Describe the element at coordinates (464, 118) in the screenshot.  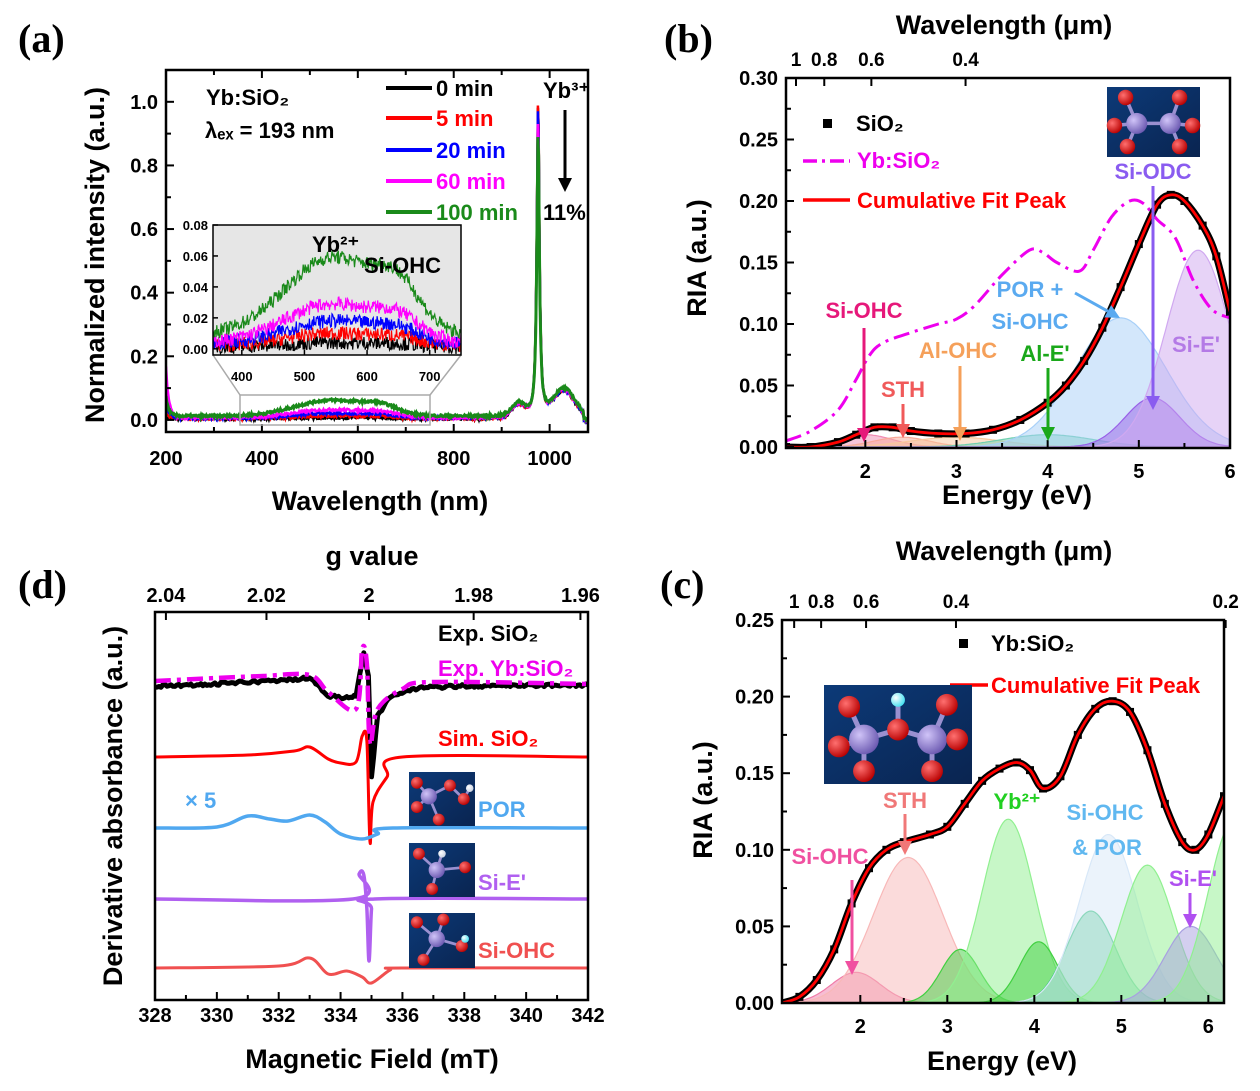
I see `legend-label: 5 min` at that location.